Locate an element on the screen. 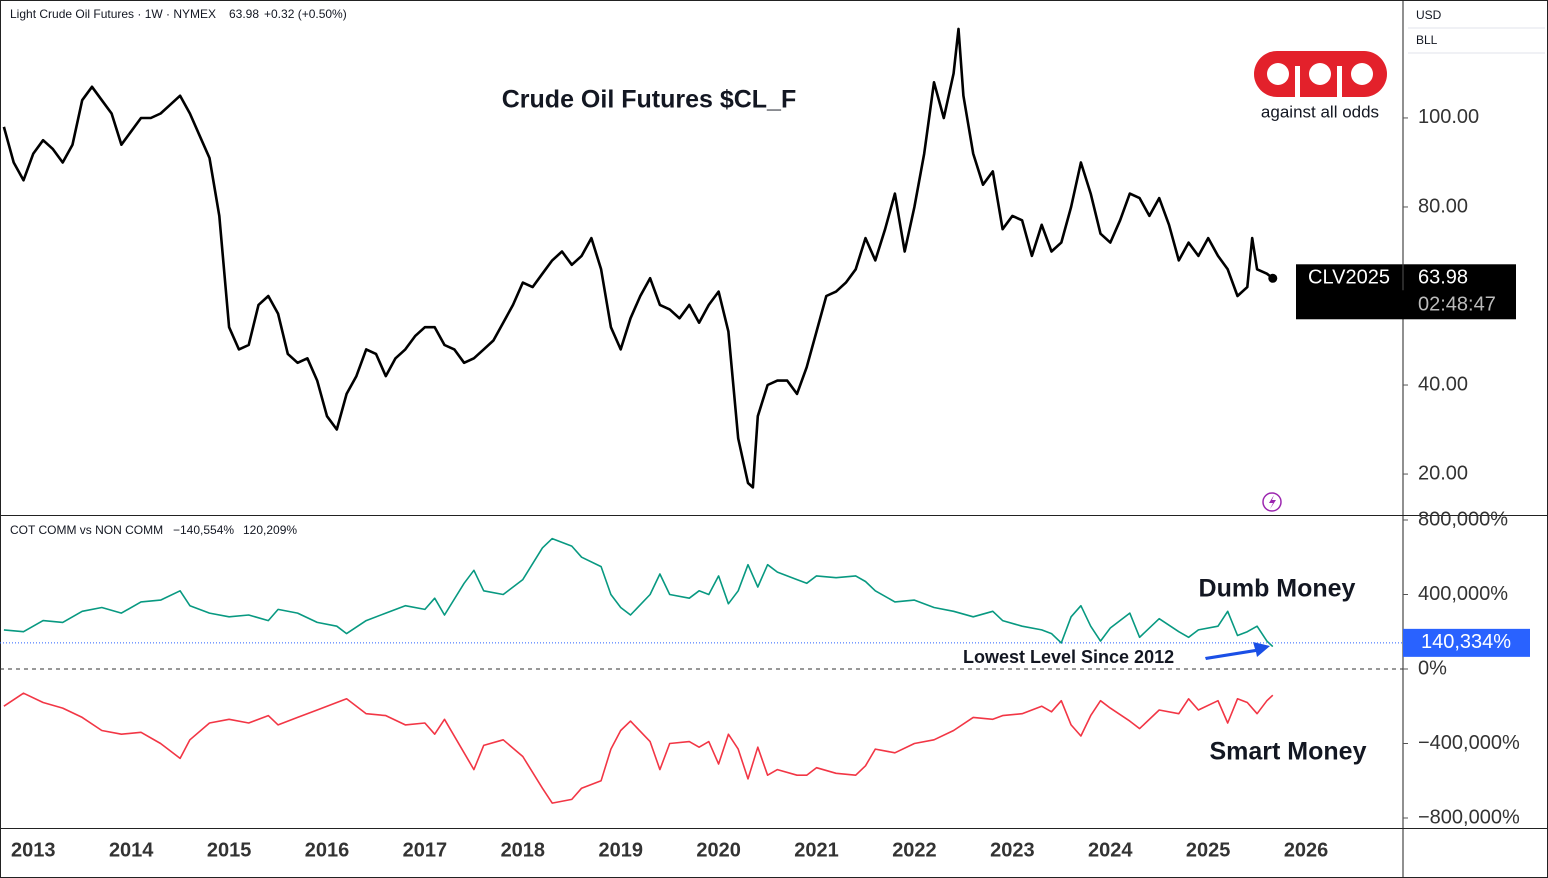 The width and height of the screenshot is (1548, 878). price-tag-value: 63.98 is located at coordinates (1443, 278).